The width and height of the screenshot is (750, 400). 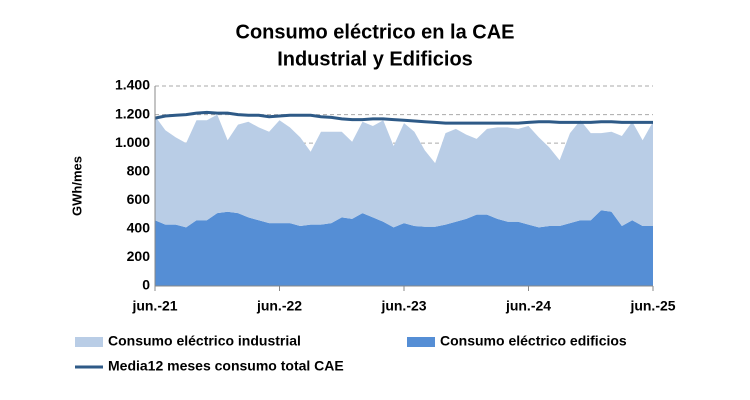 I want to click on x-tick-label: jun.-24, so click(x=528, y=306).